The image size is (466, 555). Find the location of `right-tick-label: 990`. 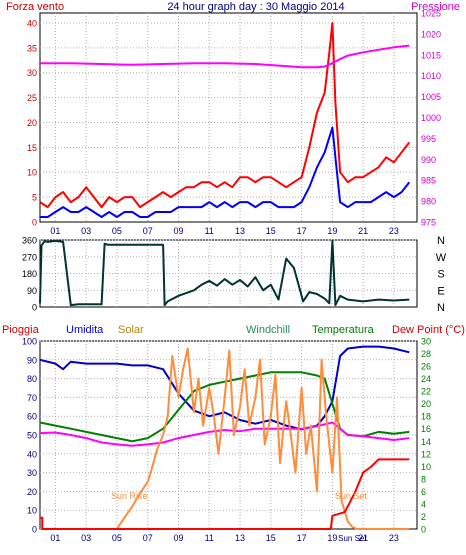

right-tick-label: 990 is located at coordinates (428, 160).